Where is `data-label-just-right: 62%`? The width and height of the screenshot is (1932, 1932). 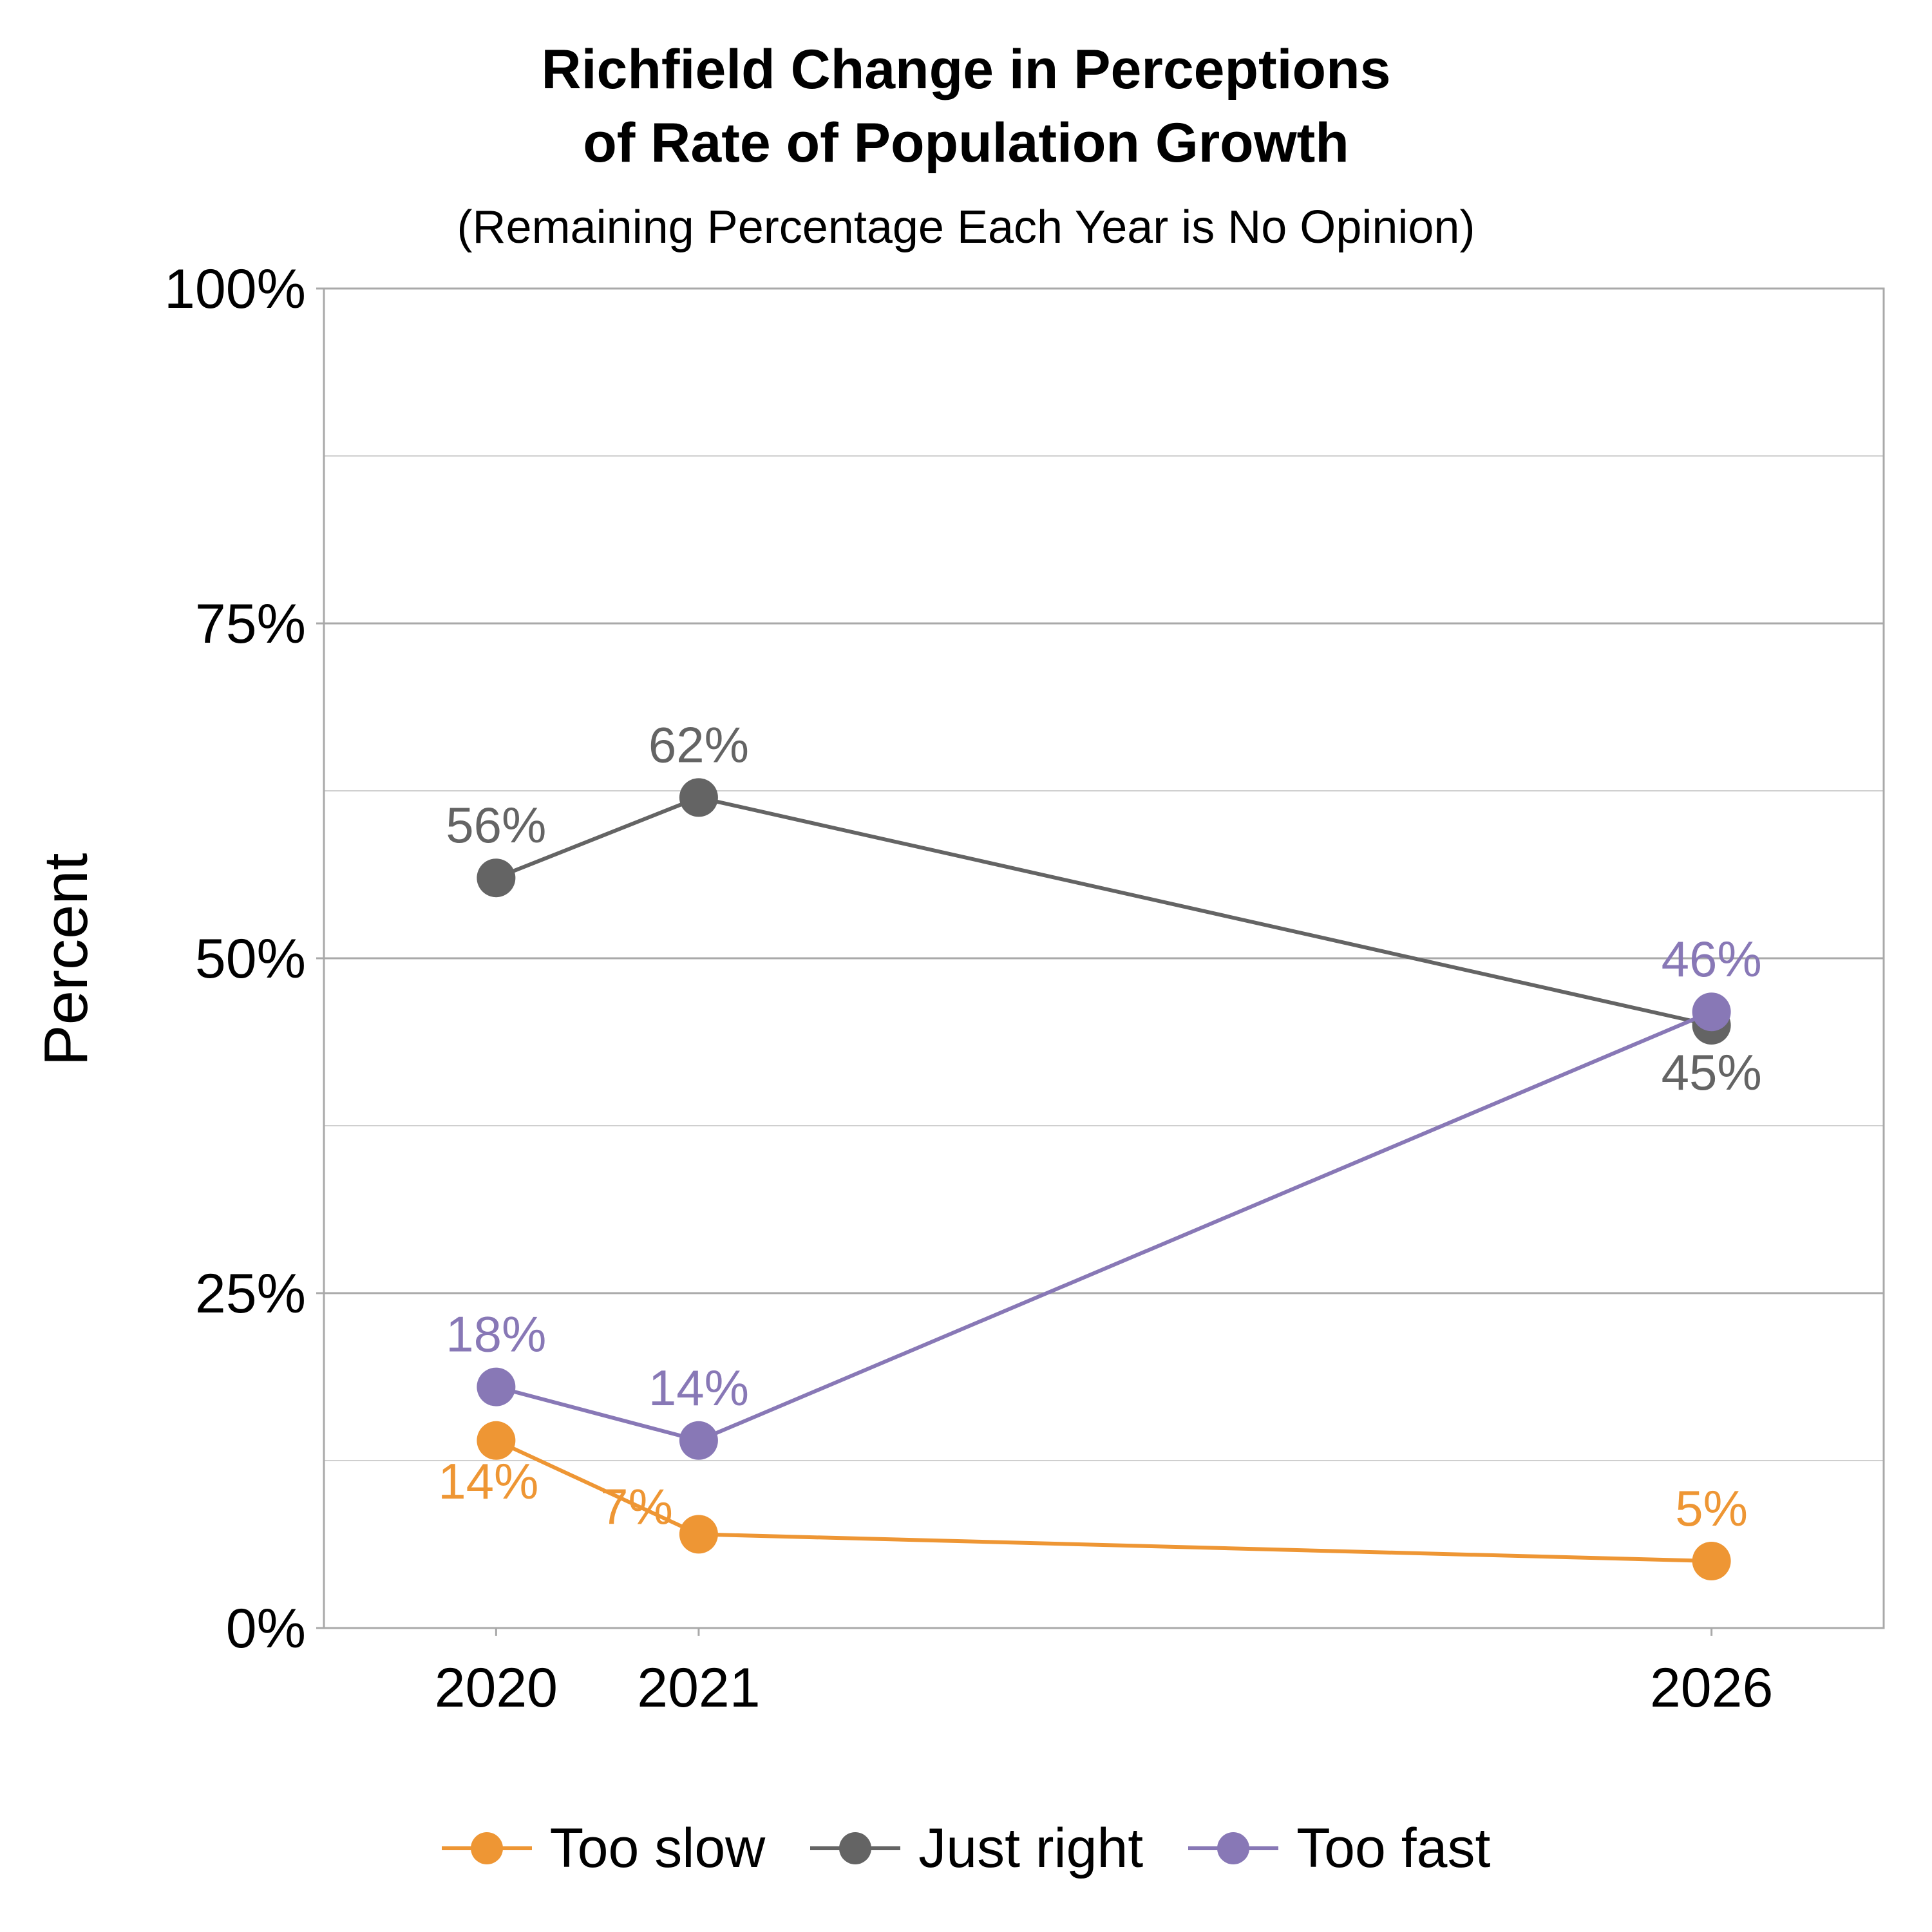
data-label-just-right: 62% is located at coordinates (699, 745).